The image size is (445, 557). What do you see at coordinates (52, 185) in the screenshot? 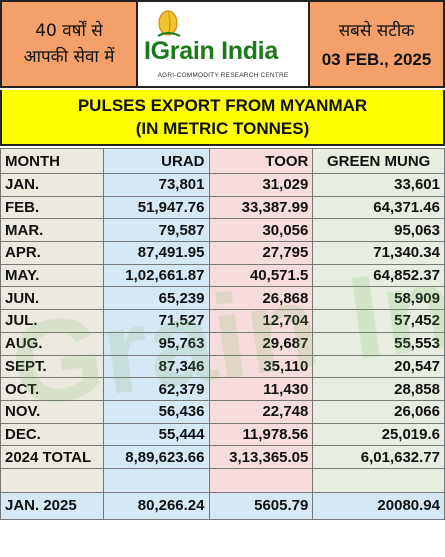
I see `month-cell: JAN.` at bounding box center [52, 185].